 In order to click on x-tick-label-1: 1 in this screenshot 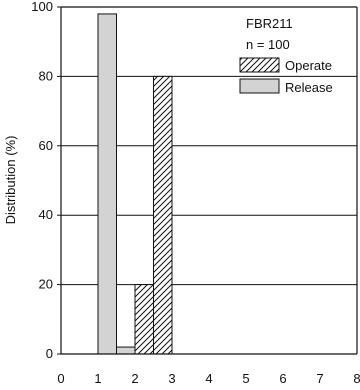, I will do `click(97, 378)`.